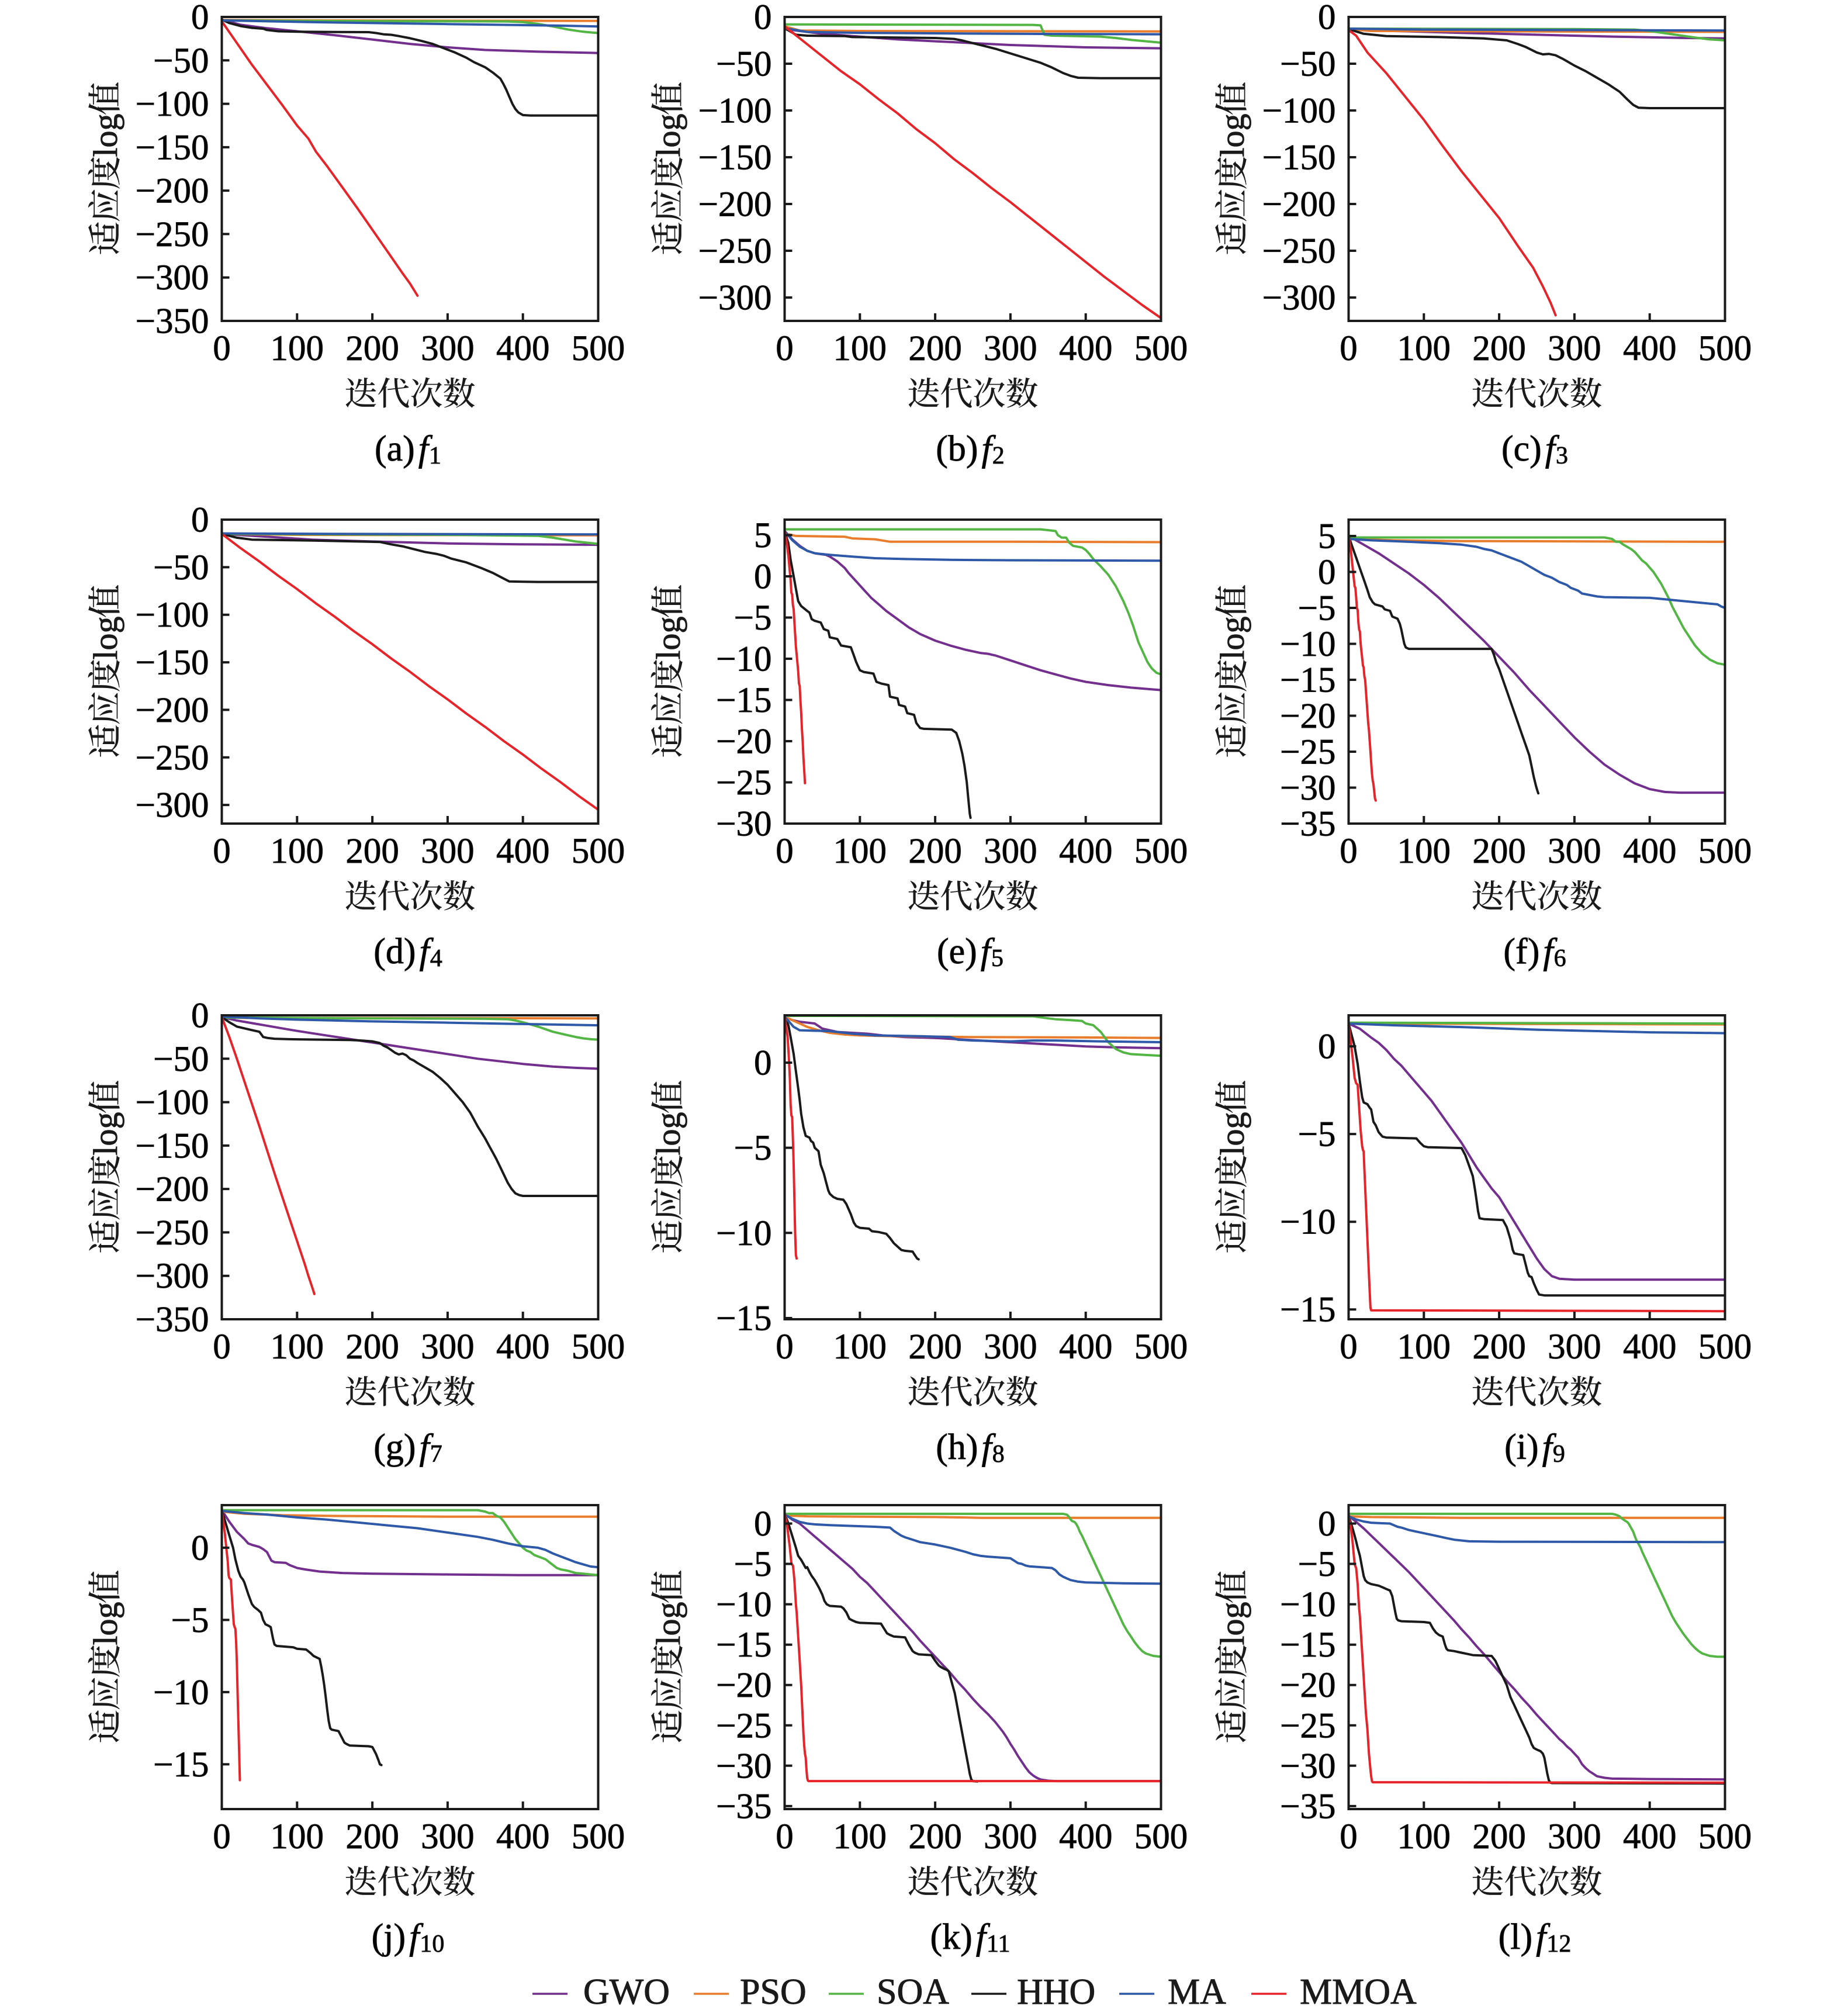 The height and width of the screenshot is (2016, 1841). Describe the element at coordinates (1534, 449) in the screenshot. I see `svg-text: (c)f3` at that location.